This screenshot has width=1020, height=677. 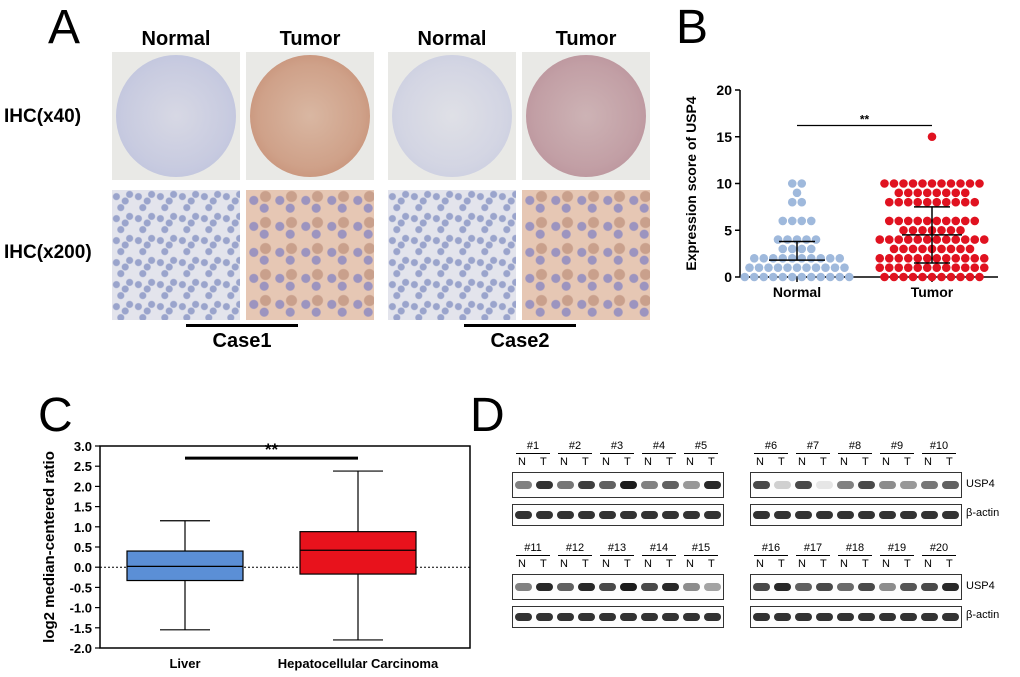 I want to click on b-ytick-label: 20, so click(x=724, y=90).